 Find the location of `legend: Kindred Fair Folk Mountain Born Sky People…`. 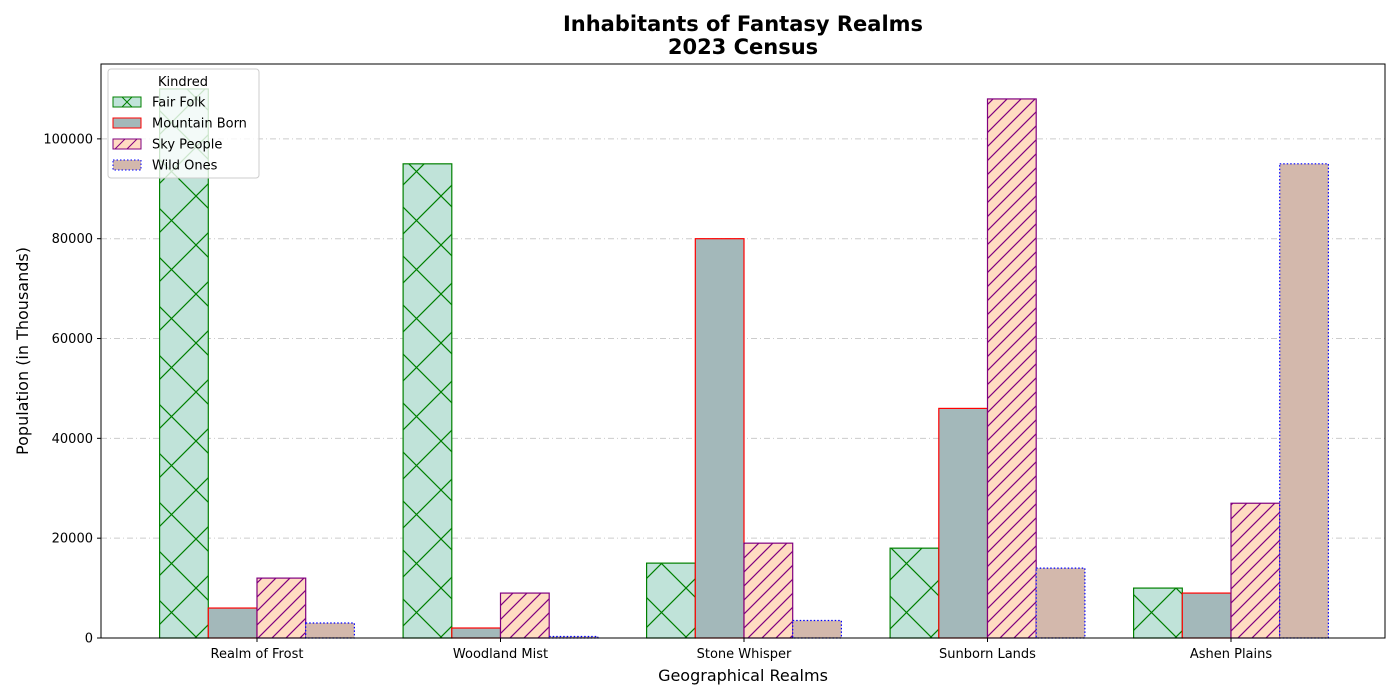

legend: Kindred Fair Folk Mountain Born Sky People… is located at coordinates (183, 123).